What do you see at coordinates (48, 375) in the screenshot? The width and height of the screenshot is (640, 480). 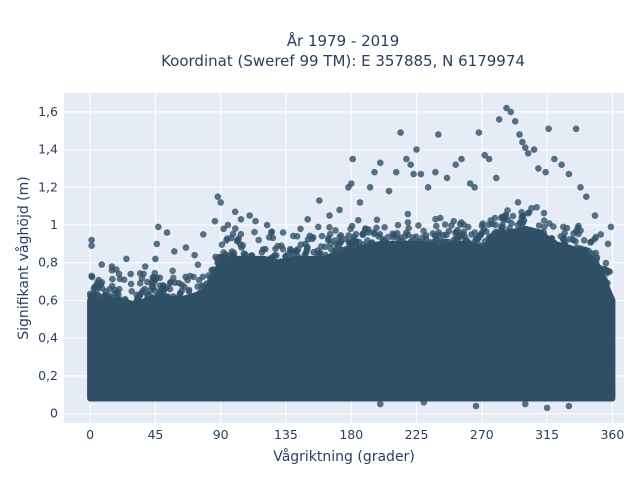 I see `y-tick-label: 0,2` at bounding box center [48, 375].